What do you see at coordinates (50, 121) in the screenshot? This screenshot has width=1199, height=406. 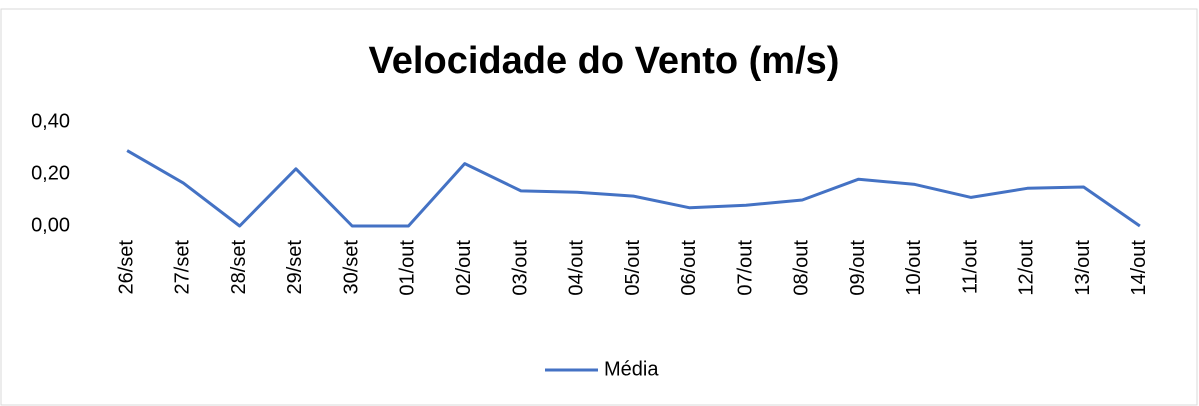 I see `y-tick-label: 0,40` at bounding box center [50, 121].